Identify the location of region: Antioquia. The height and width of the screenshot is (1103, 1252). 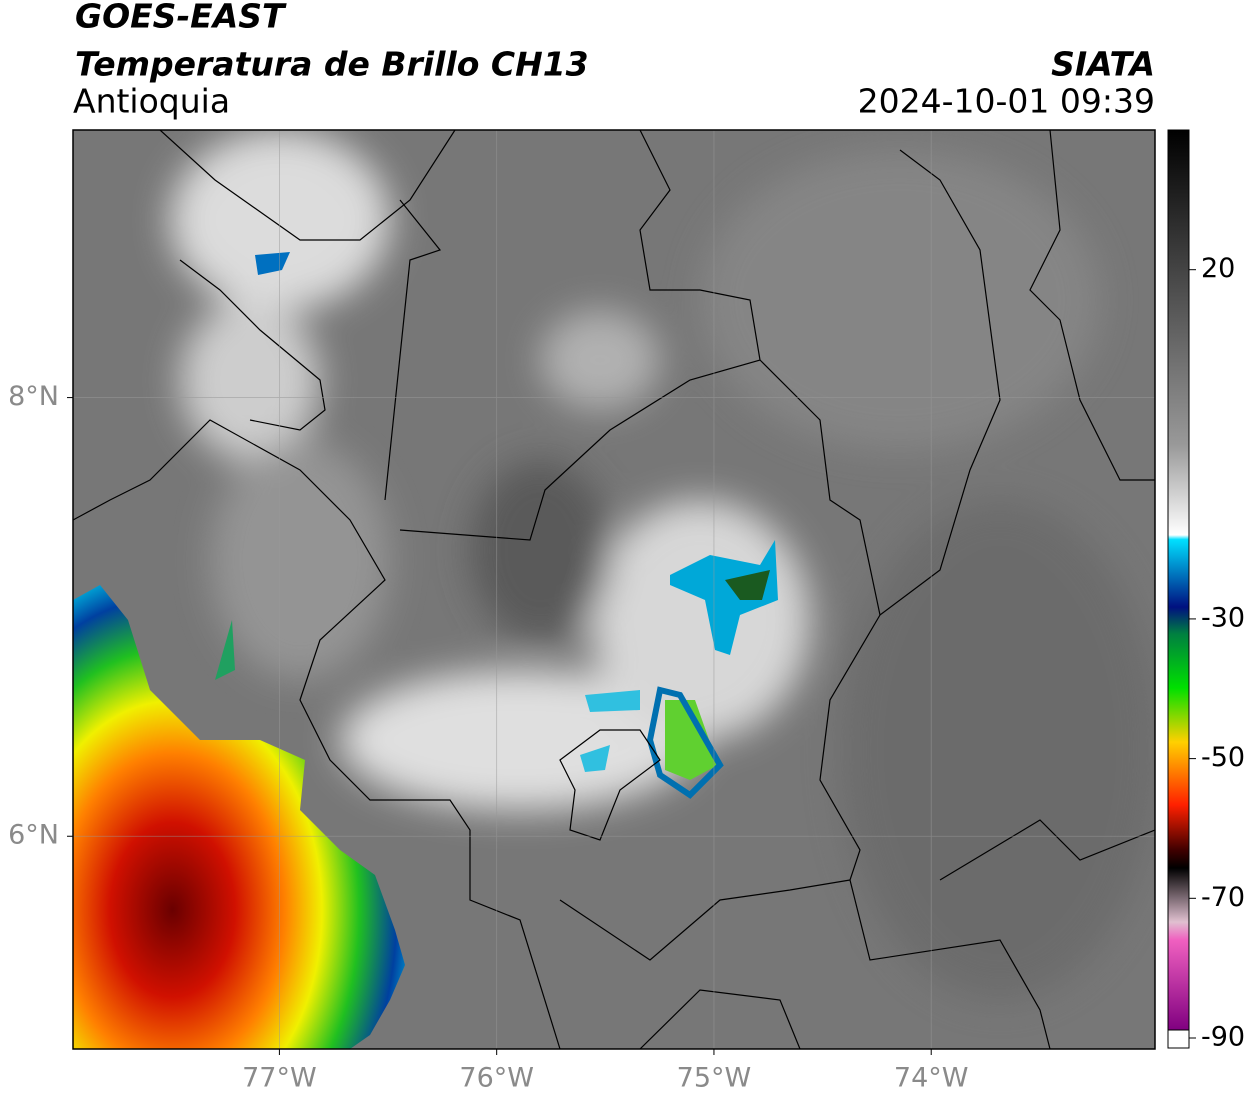
(151, 101).